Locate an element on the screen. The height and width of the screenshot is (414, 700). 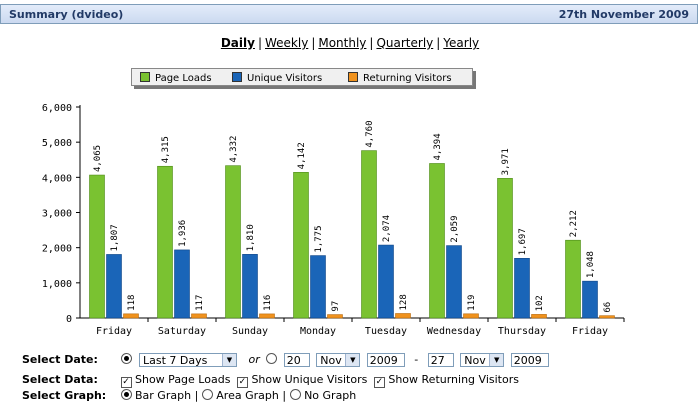
y-tick-label: 6,000 is located at coordinates (57, 108).